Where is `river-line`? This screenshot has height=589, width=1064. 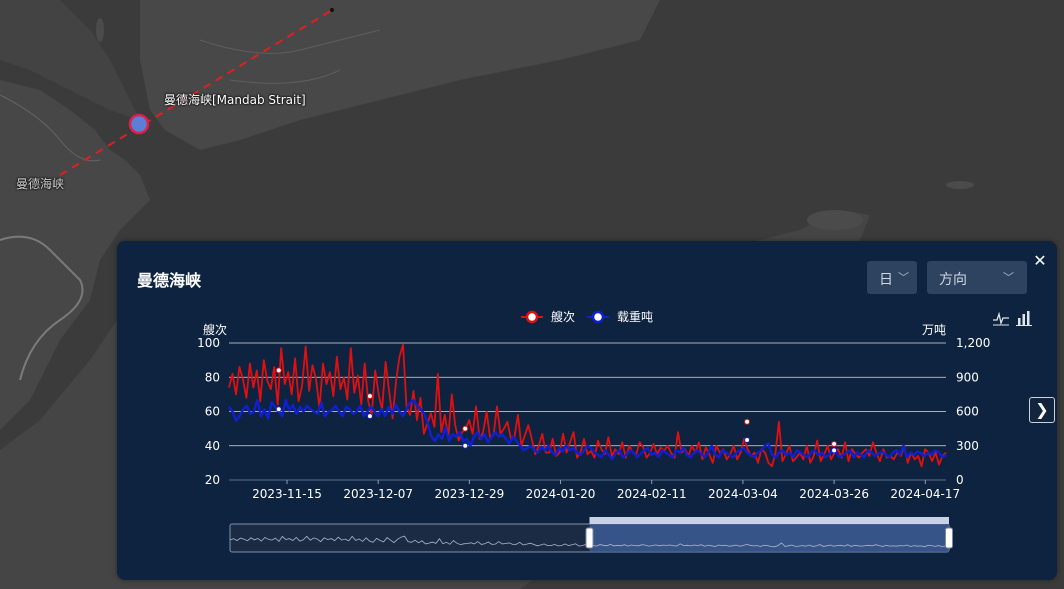 river-line is located at coordinates (42, 308).